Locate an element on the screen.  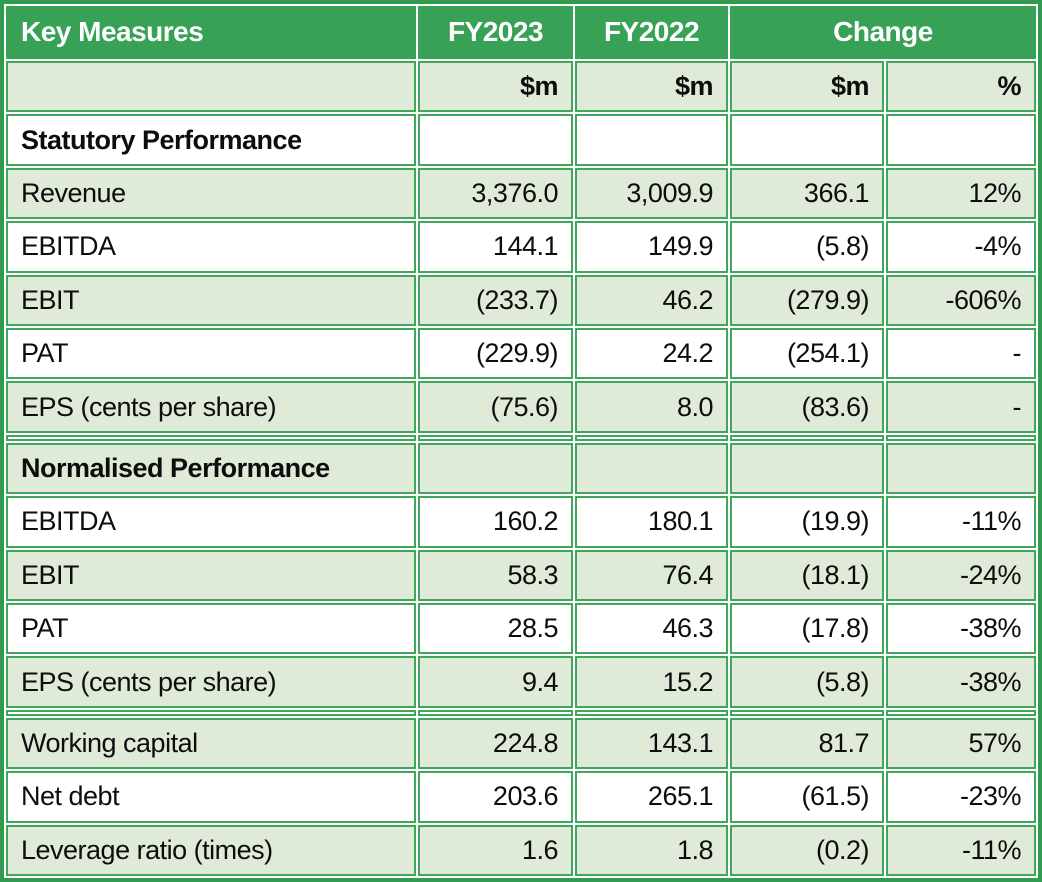
table-row-ebit-statutory: EBIT (233.7) 46.2 (279.9) -606% is located at coordinates (521, 300).